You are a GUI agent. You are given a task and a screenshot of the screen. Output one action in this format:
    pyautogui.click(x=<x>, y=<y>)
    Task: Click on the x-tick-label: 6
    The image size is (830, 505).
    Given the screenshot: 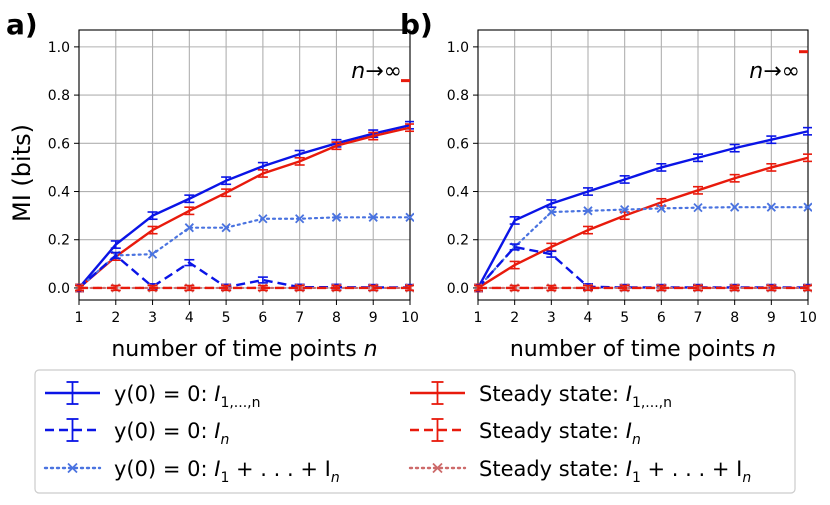 What is the action you would take?
    pyautogui.click(x=661, y=318)
    